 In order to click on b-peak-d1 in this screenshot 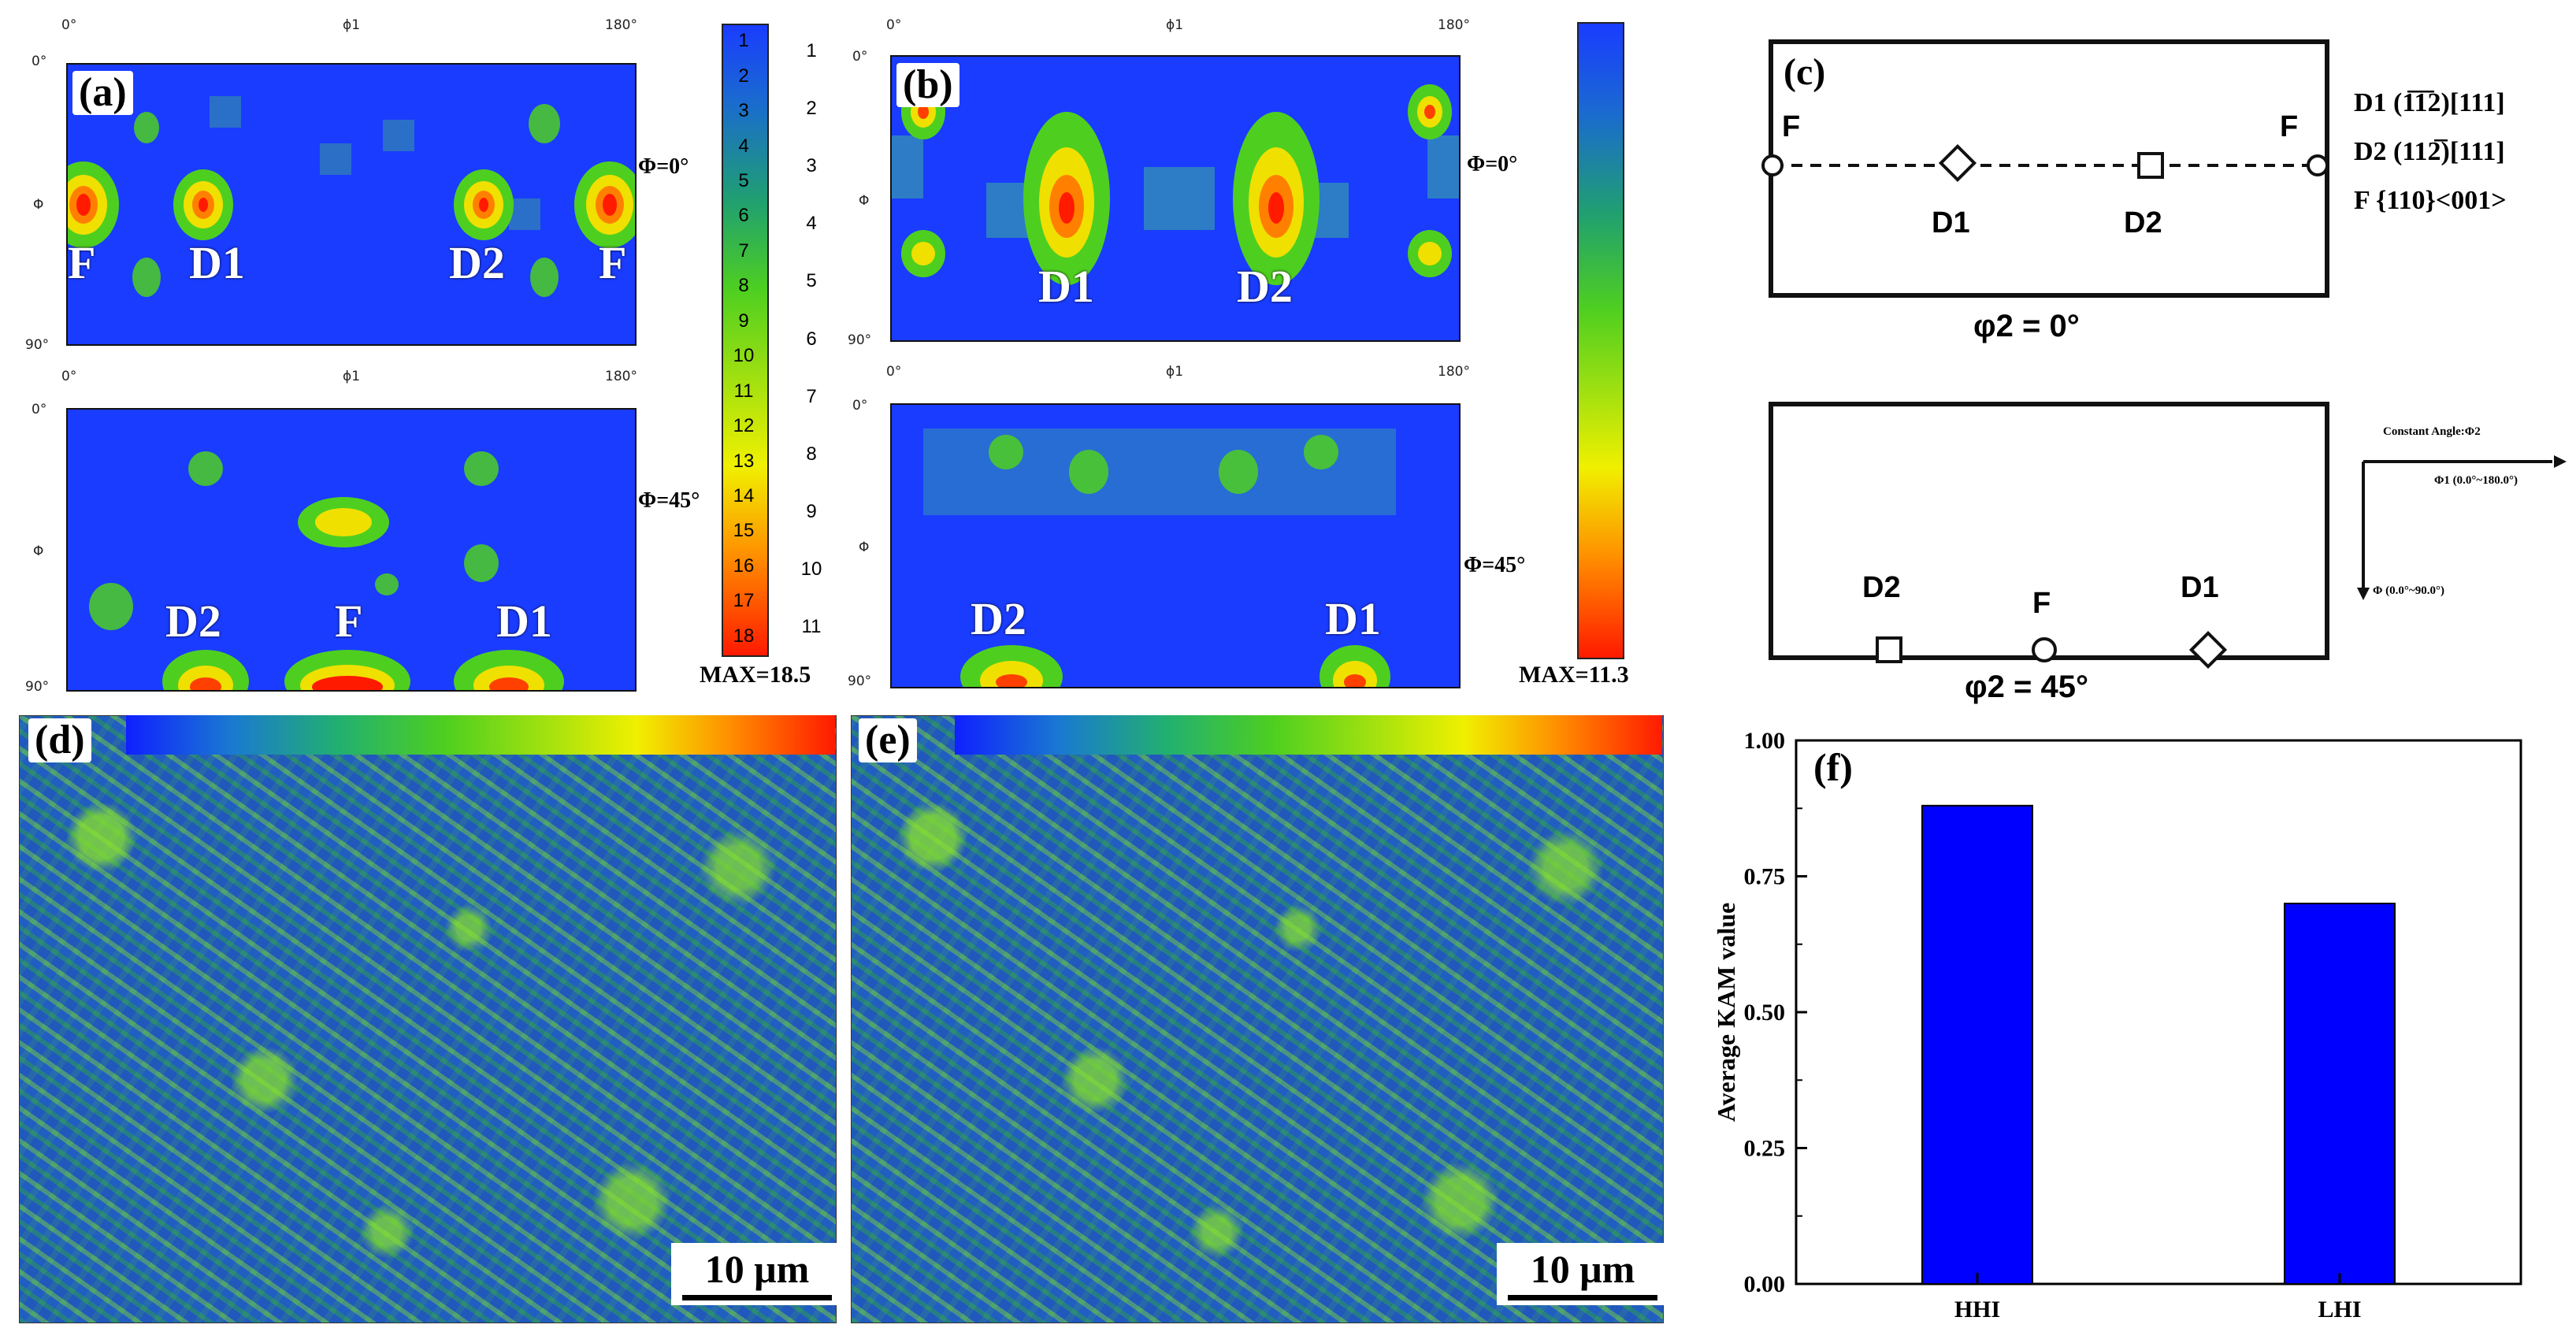, I will do `click(1066, 198)`.